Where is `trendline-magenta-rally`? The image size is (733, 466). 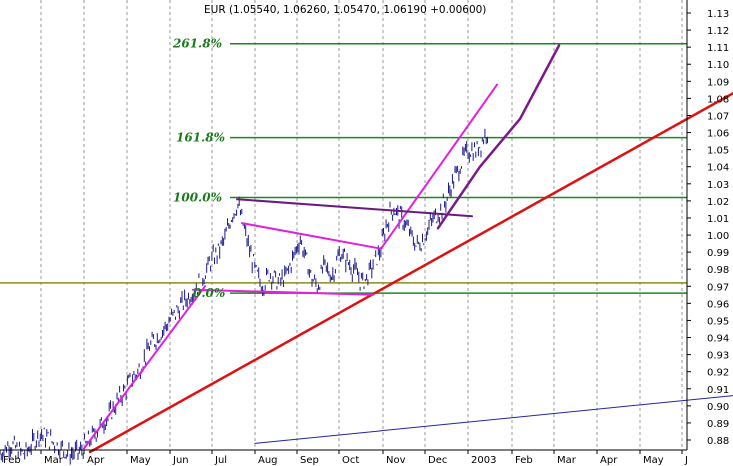 trendline-magenta-rally is located at coordinates (144, 367).